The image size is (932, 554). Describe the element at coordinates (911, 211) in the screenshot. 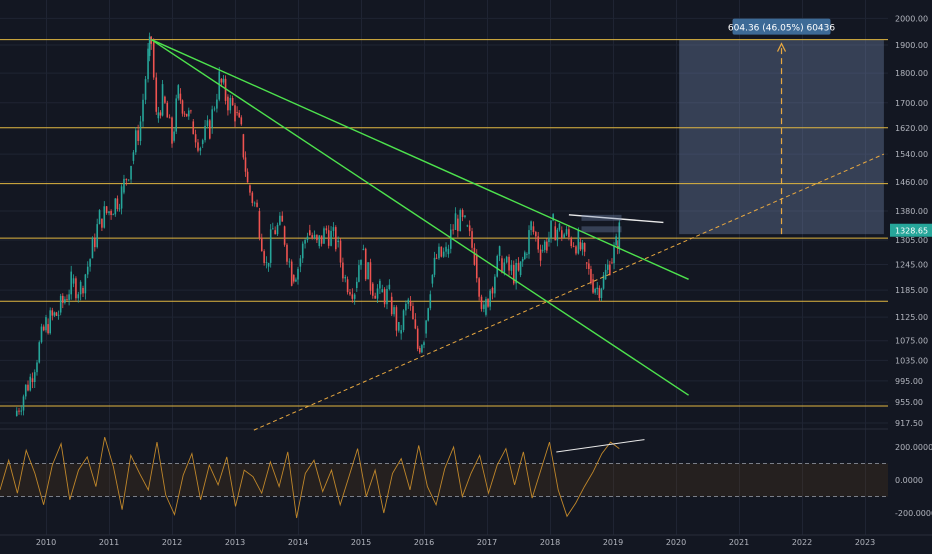

I see `price-tick-label: 1380.00` at that location.